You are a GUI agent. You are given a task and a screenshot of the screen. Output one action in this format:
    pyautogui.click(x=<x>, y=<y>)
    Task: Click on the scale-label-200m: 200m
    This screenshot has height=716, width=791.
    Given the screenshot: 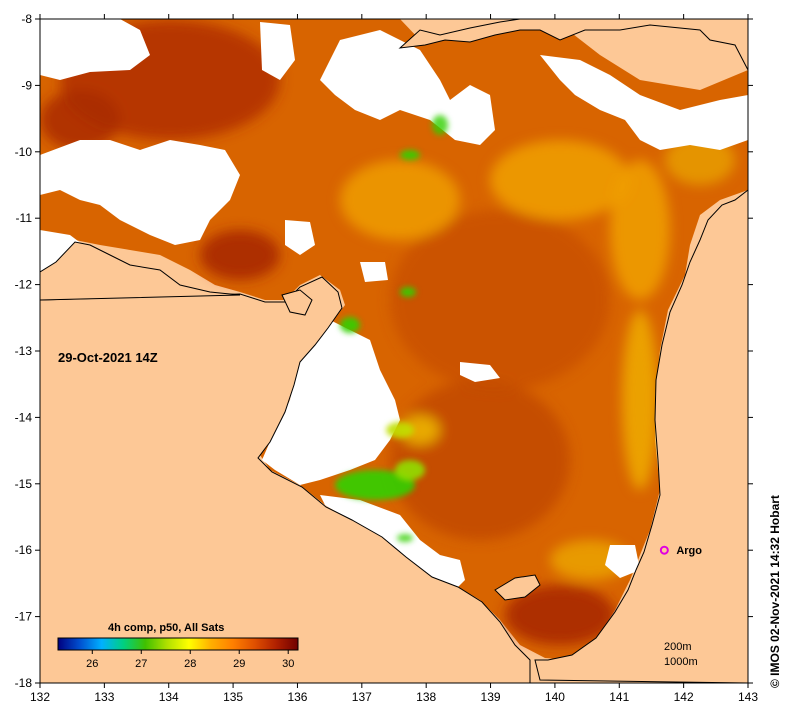 What is the action you would take?
    pyautogui.click(x=678, y=647)
    